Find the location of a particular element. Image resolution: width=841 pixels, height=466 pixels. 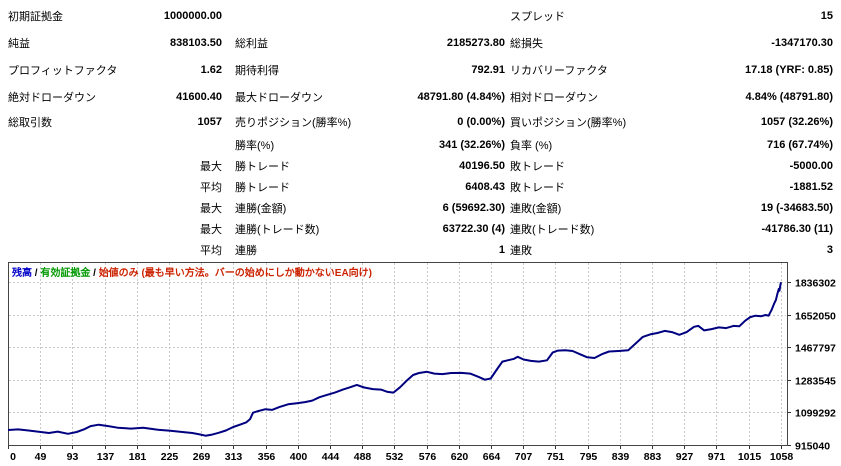

stat-value: 48791.80 (4.84%) is located at coordinates (461, 96).